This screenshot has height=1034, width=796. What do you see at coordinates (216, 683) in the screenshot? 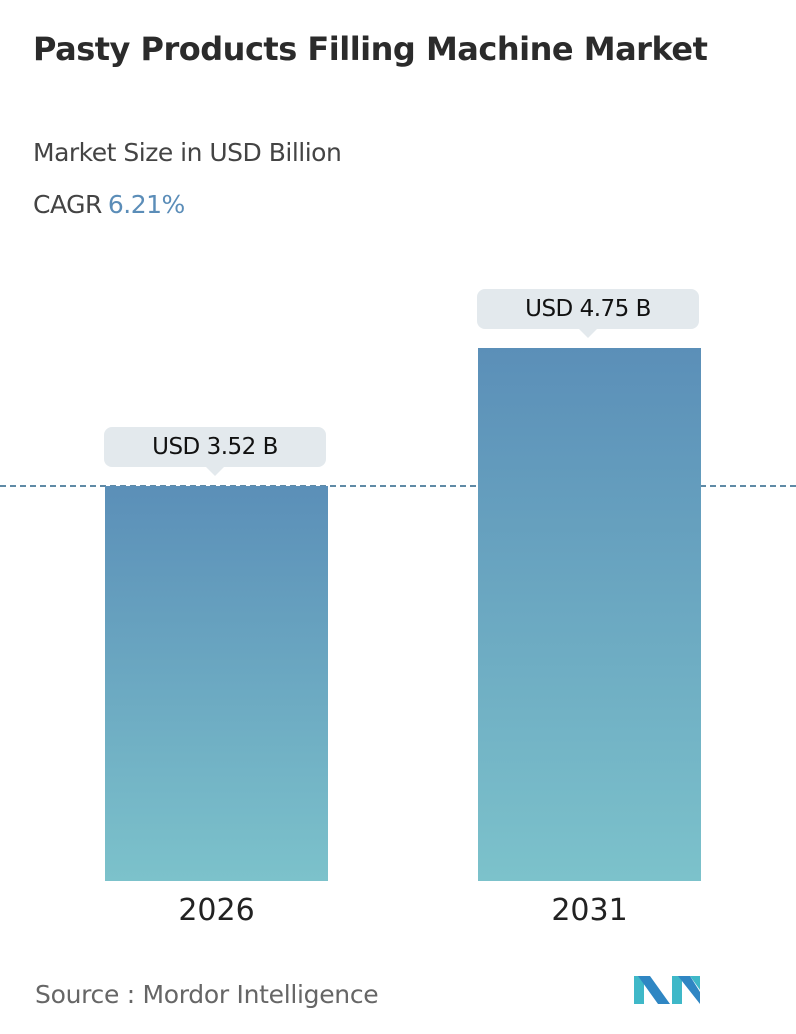
I see `bar-2026` at bounding box center [216, 683].